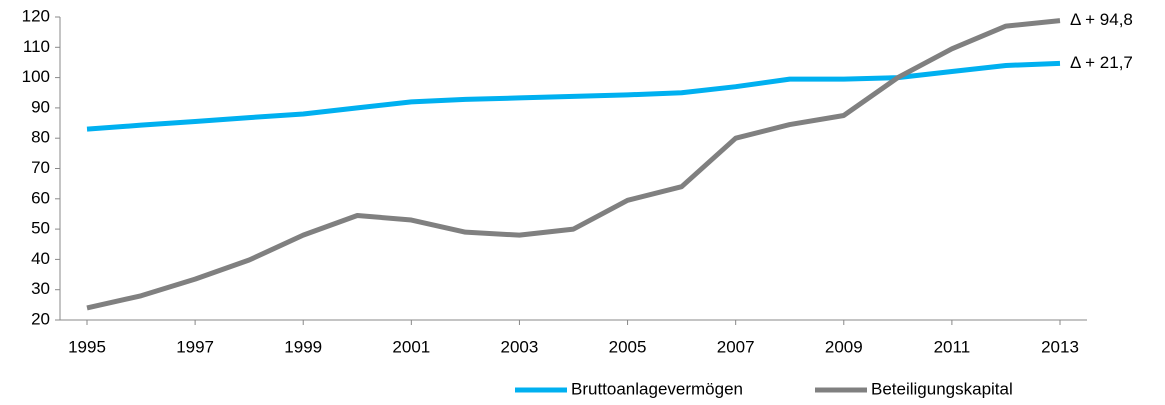  Describe the element at coordinates (40, 137) in the screenshot. I see `y-tick-label: 80` at that location.